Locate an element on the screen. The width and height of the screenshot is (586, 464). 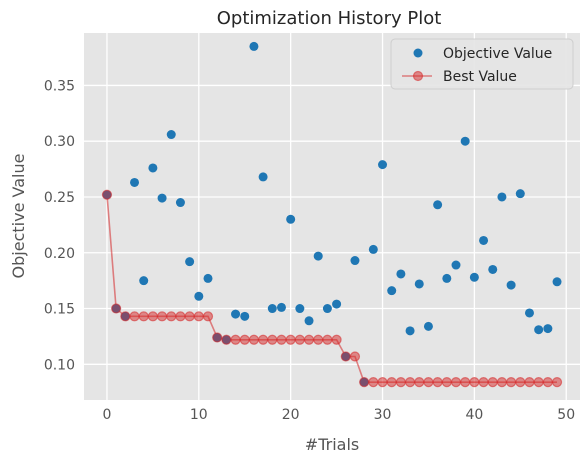
legend-objective-label: Objective Value is located at coordinates (497, 54).